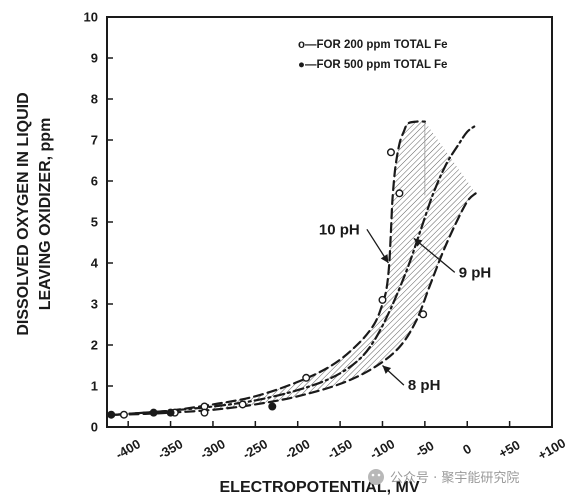 The image size is (570, 498). What do you see at coordinates (434, 255) in the screenshot?
I see `annotation-leader` at bounding box center [434, 255].